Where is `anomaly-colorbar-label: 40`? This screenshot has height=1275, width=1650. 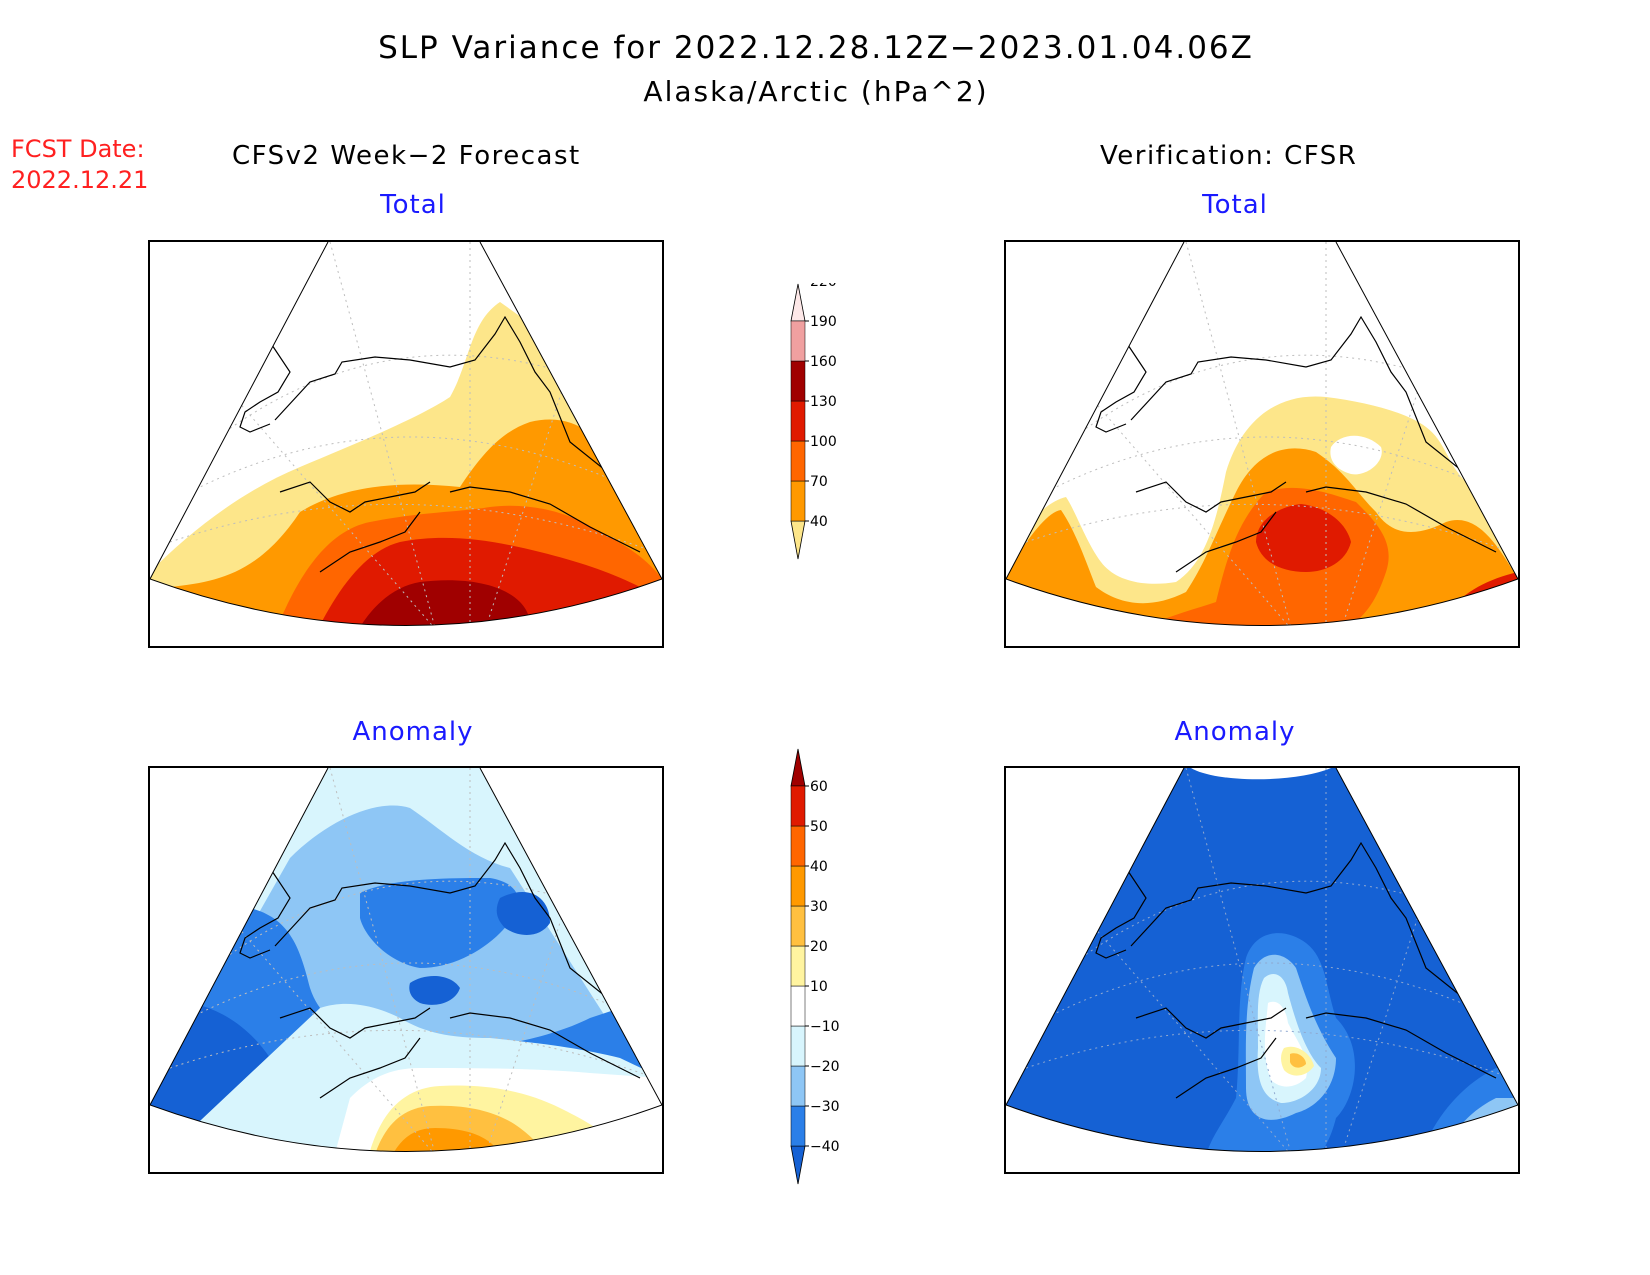 anomaly-colorbar-label: 40 is located at coordinates (819, 867).